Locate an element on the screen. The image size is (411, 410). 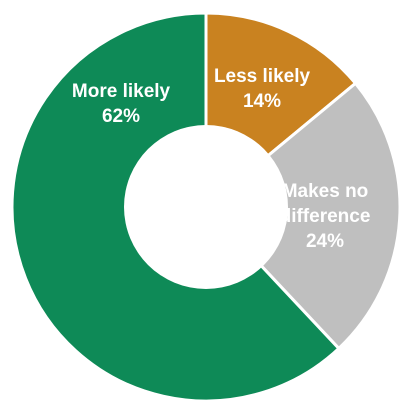
slice-label-line: Less likely is located at coordinates (262, 76).